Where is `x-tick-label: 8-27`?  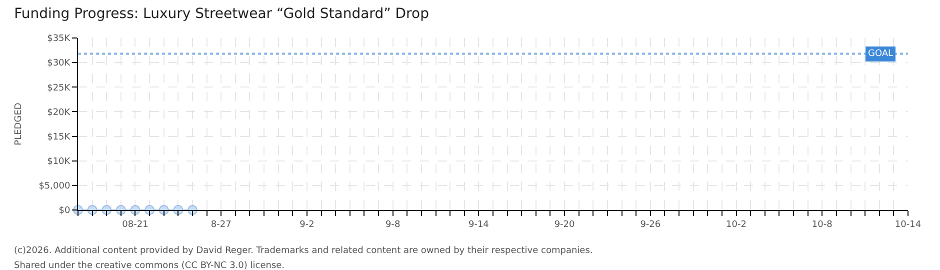 x-tick-label: 8-27 is located at coordinates (221, 225).